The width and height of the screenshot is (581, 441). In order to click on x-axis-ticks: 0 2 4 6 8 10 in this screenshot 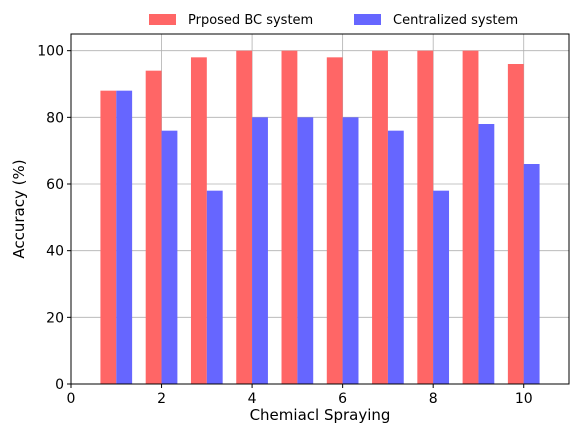, I will do `click(300, 395)`.